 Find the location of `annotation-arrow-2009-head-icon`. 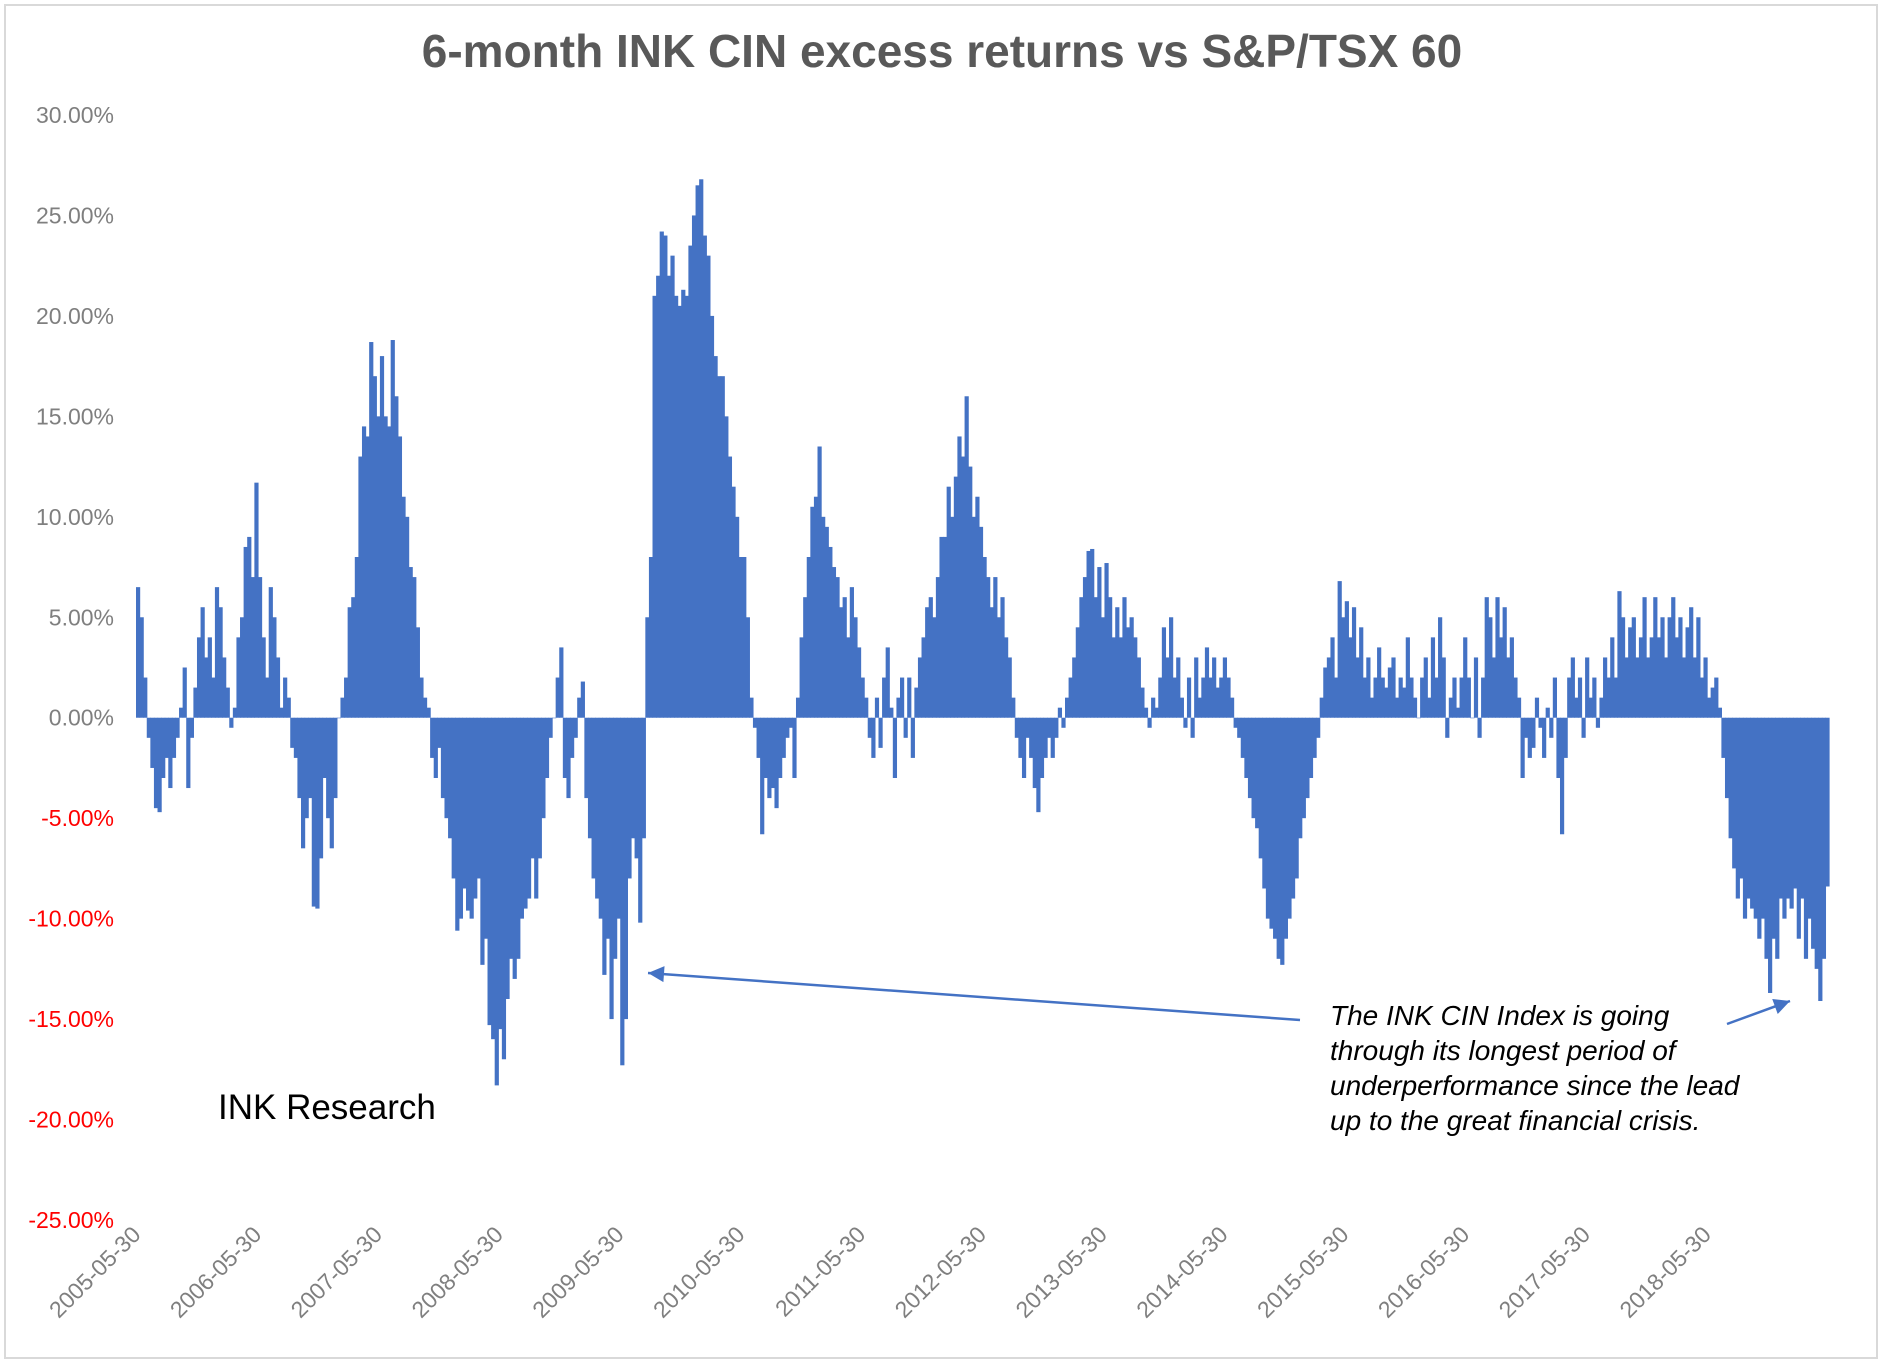

annotation-arrow-2009-head-icon is located at coordinates (656, 974).